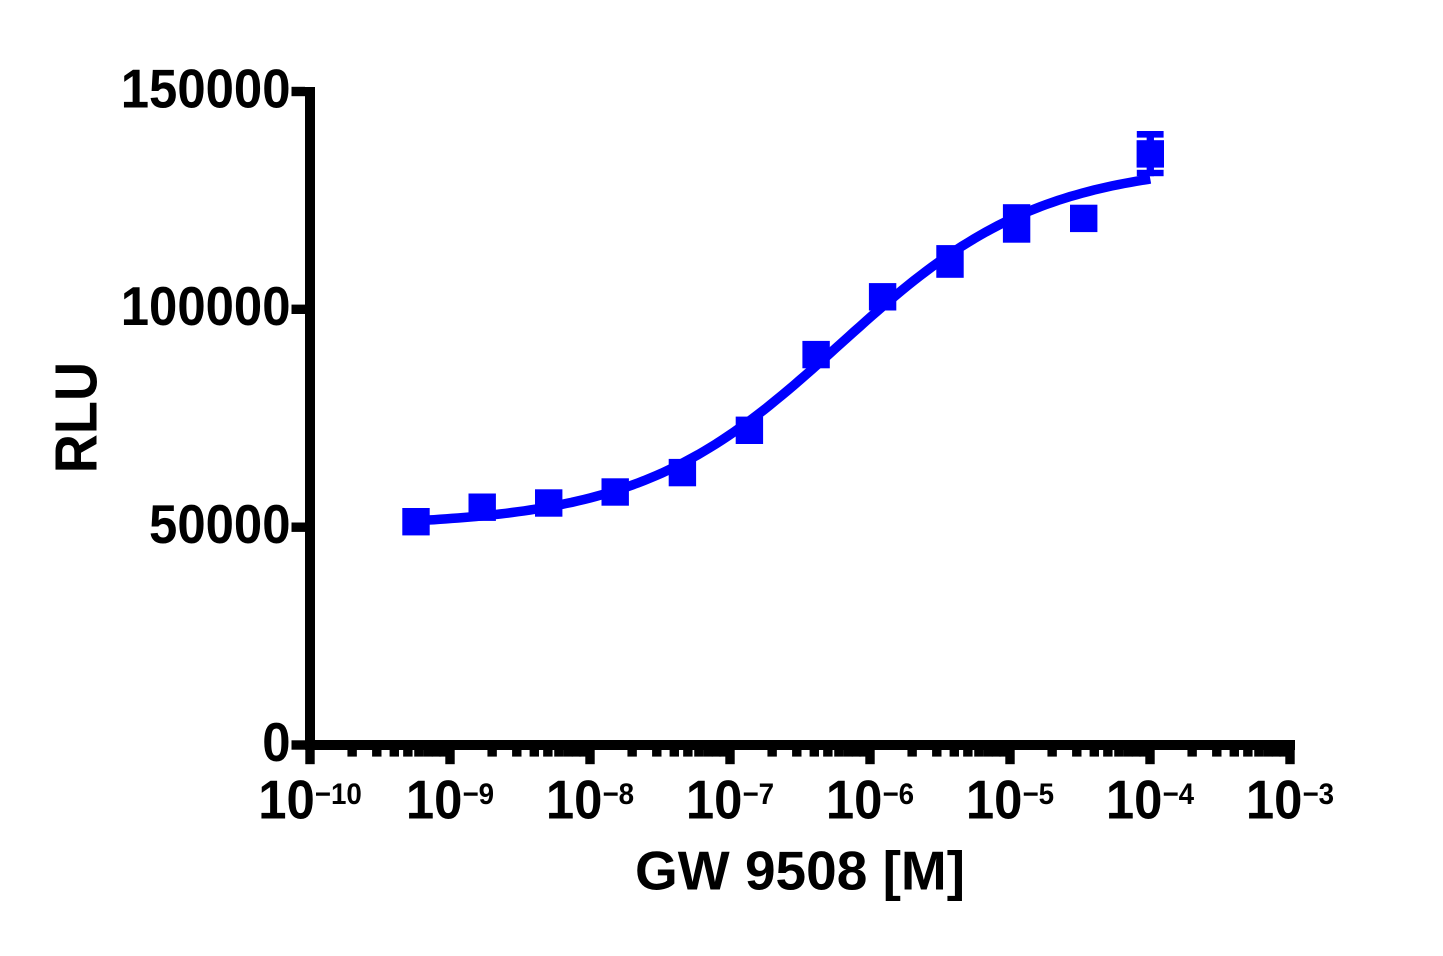 The width and height of the screenshot is (1443, 956). Describe the element at coordinates (206, 89) in the screenshot. I see `svg-text: 150000` at that location.